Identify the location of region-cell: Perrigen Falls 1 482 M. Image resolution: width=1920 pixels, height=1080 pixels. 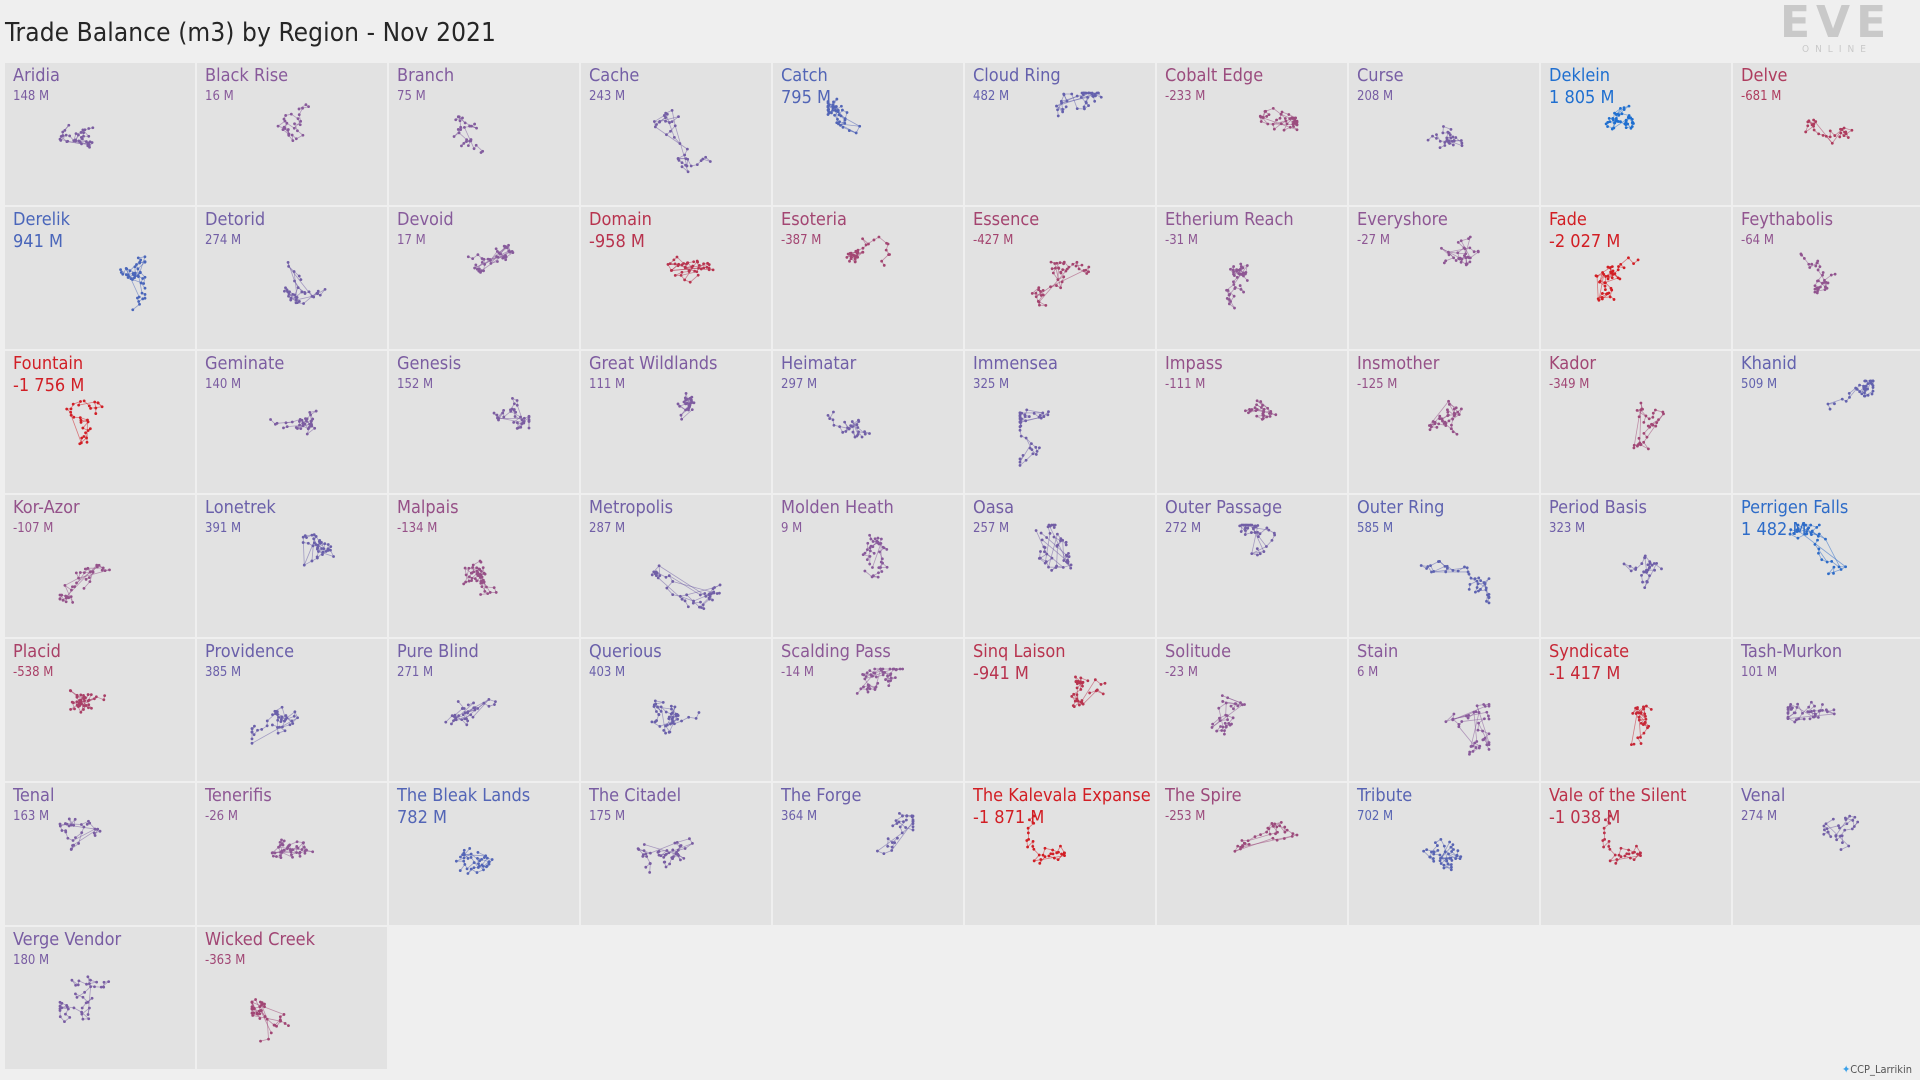
(1826, 566).